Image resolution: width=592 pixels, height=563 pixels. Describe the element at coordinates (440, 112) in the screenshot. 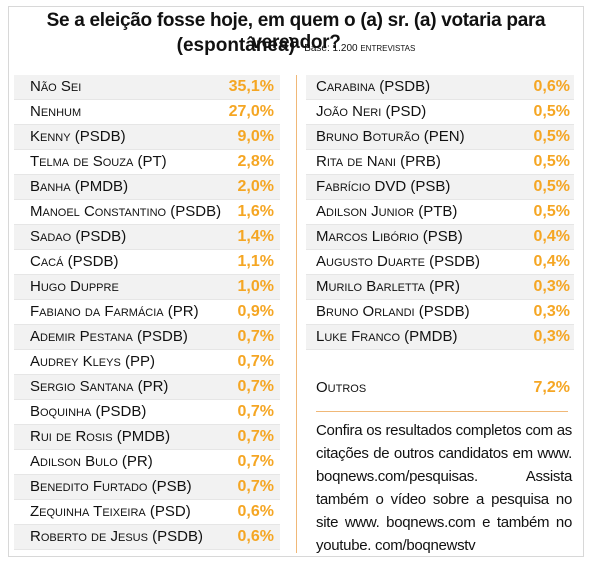

I see `result-row: João Neri (PSD) 0,5%` at that location.